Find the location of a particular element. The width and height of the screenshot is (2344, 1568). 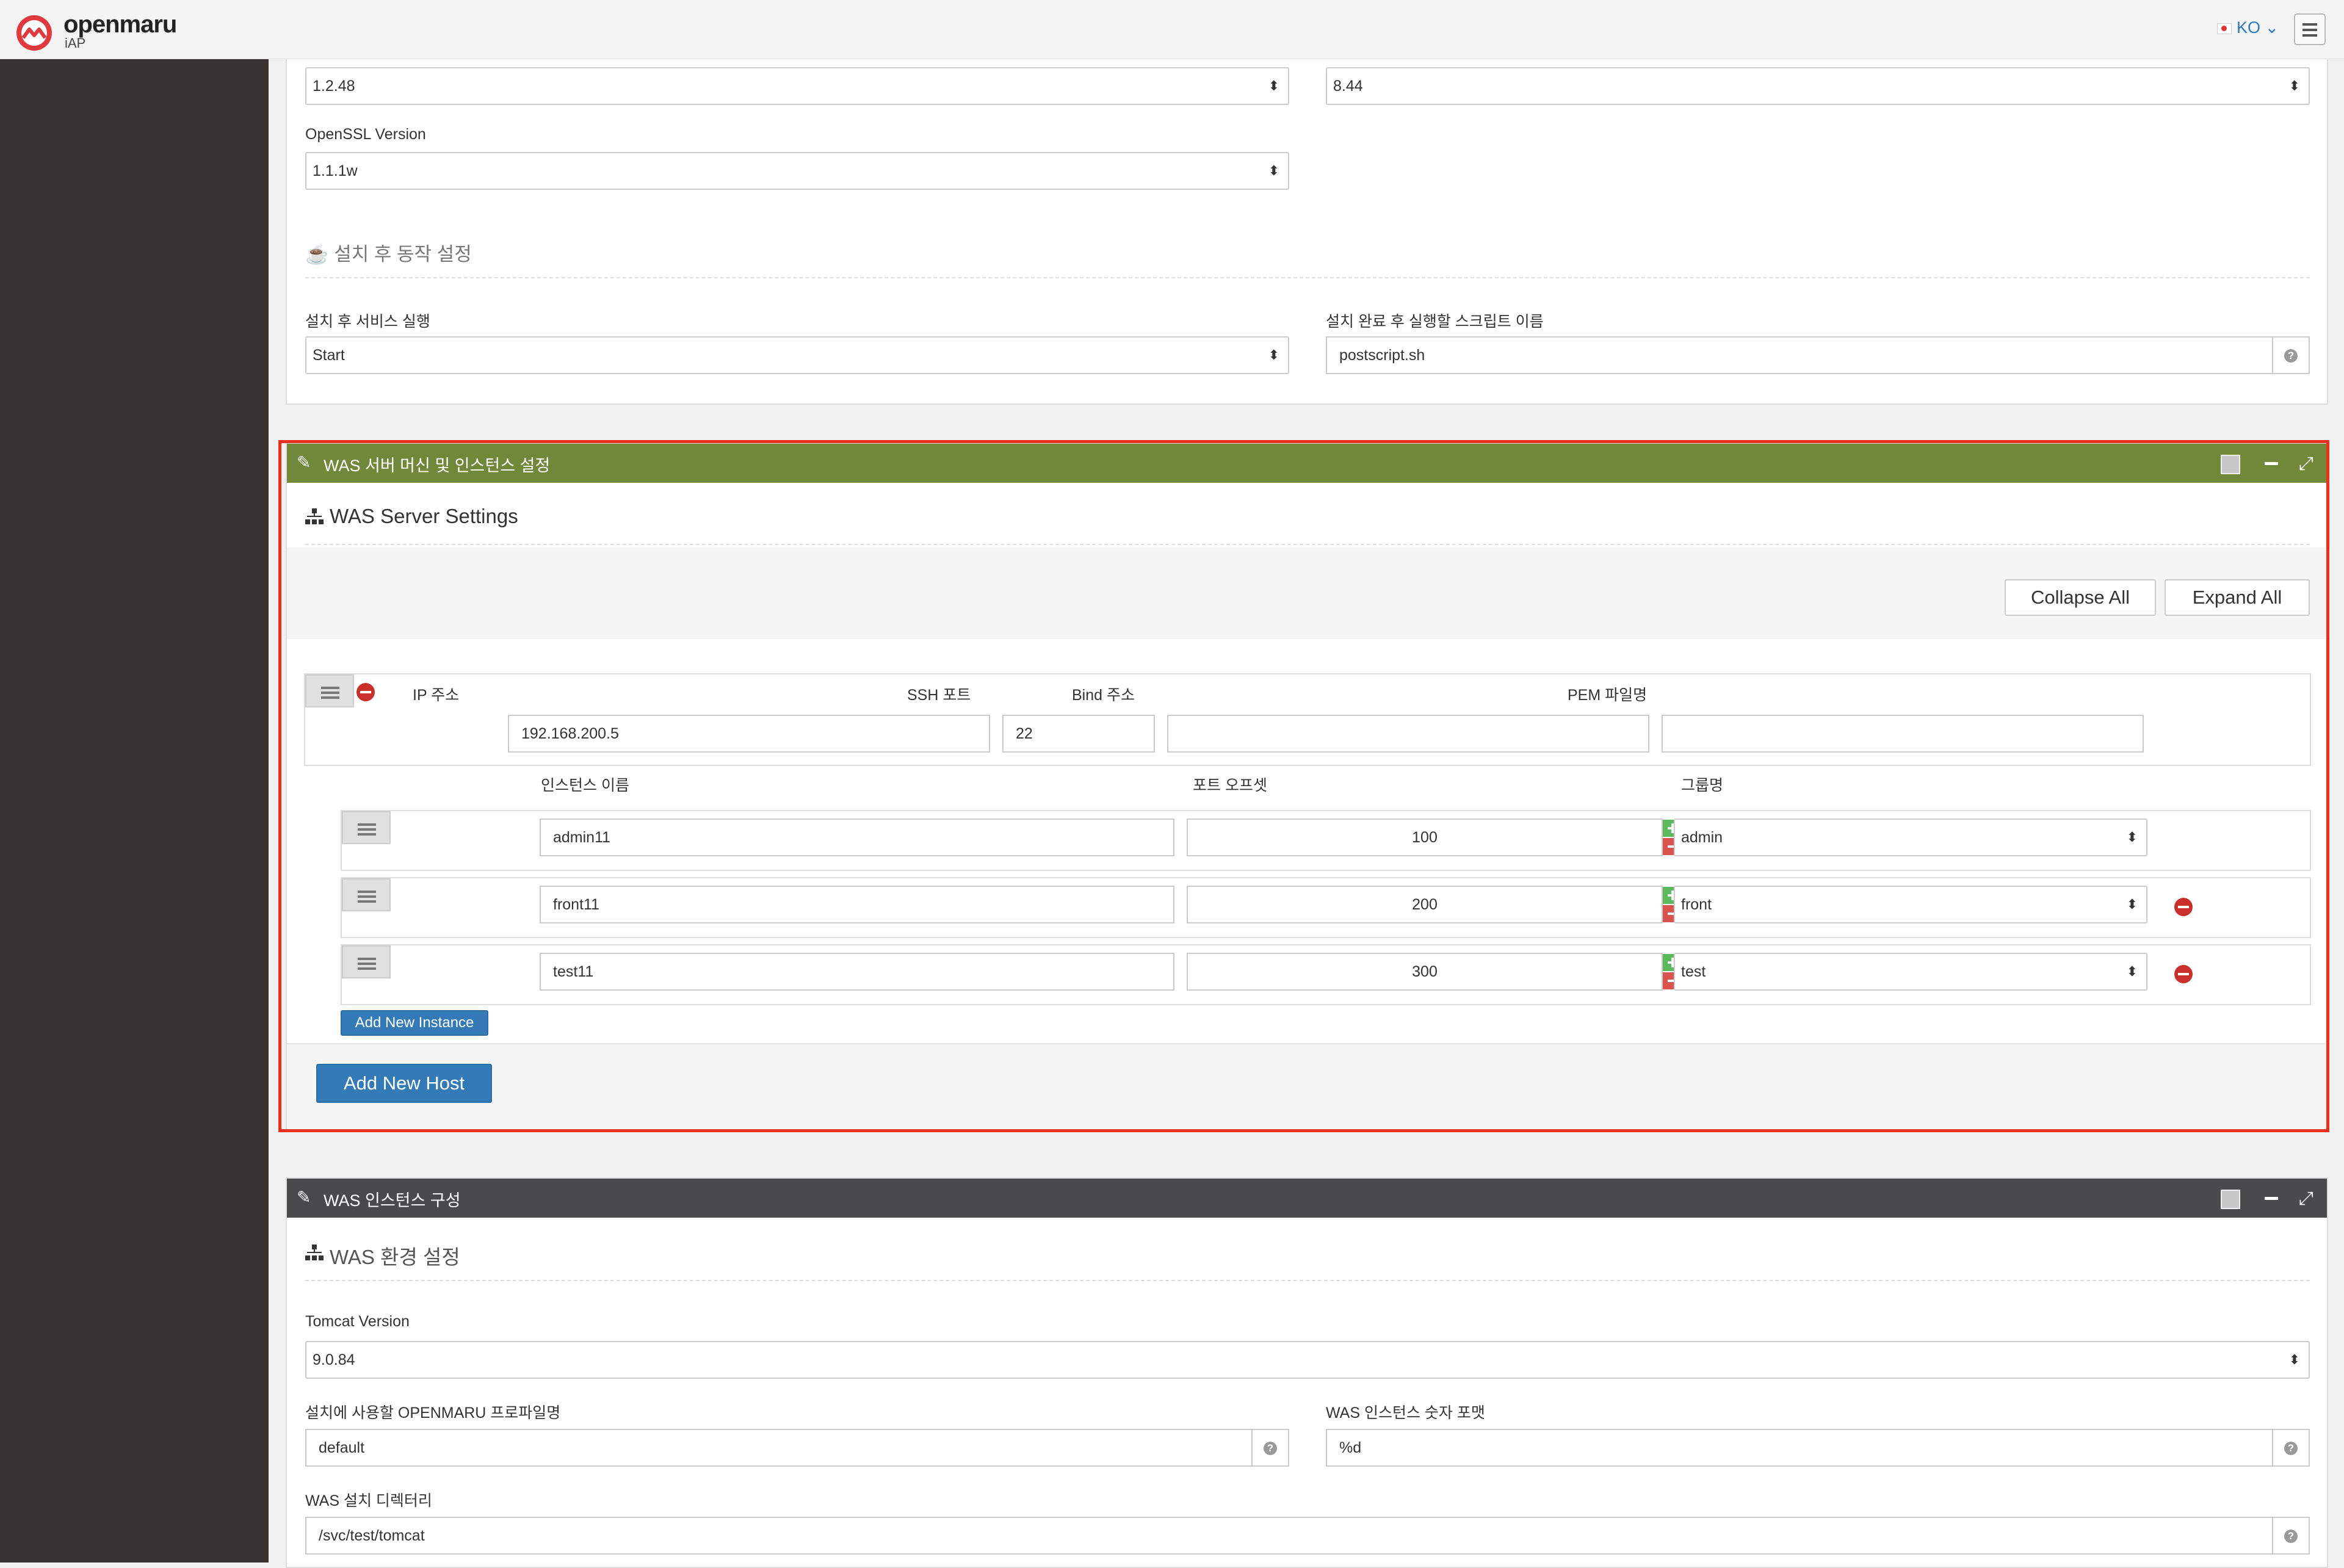

instance-row: admin11 100 admin ⬍ is located at coordinates (1326, 841).